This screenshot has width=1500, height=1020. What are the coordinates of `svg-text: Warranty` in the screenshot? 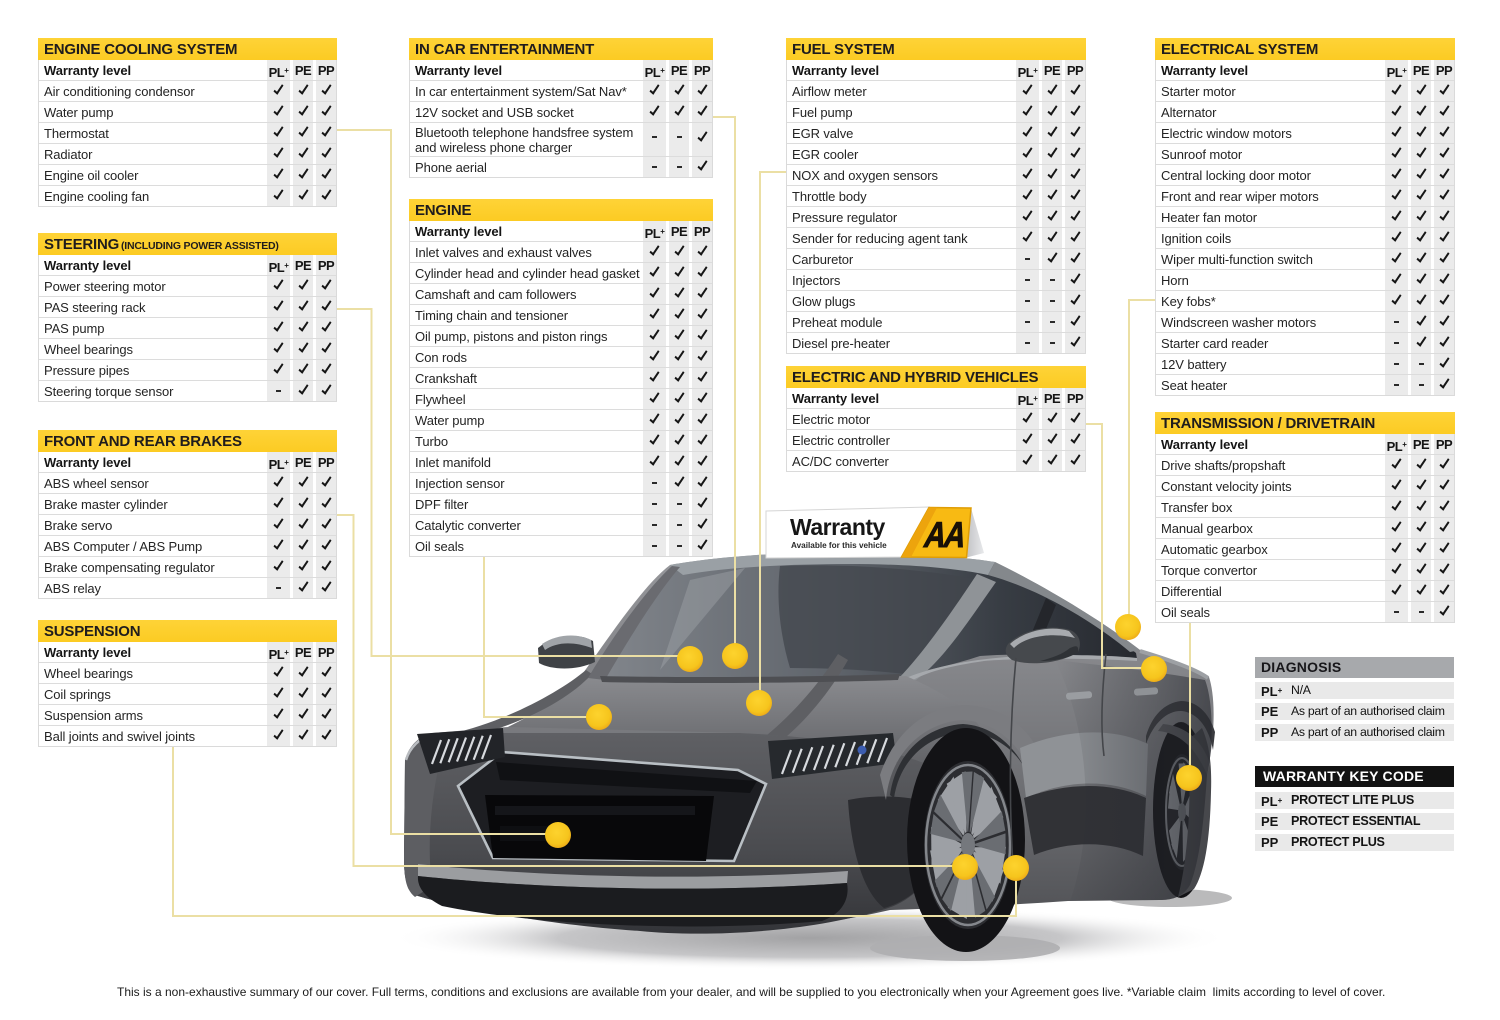 It's located at (838, 527).